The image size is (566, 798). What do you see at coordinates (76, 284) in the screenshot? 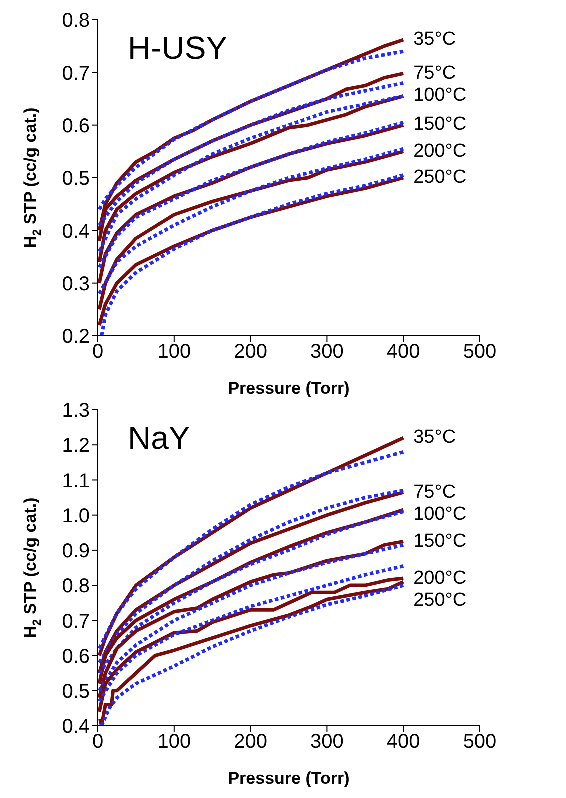
I see `y-tick-label: 0.3` at bounding box center [76, 284].